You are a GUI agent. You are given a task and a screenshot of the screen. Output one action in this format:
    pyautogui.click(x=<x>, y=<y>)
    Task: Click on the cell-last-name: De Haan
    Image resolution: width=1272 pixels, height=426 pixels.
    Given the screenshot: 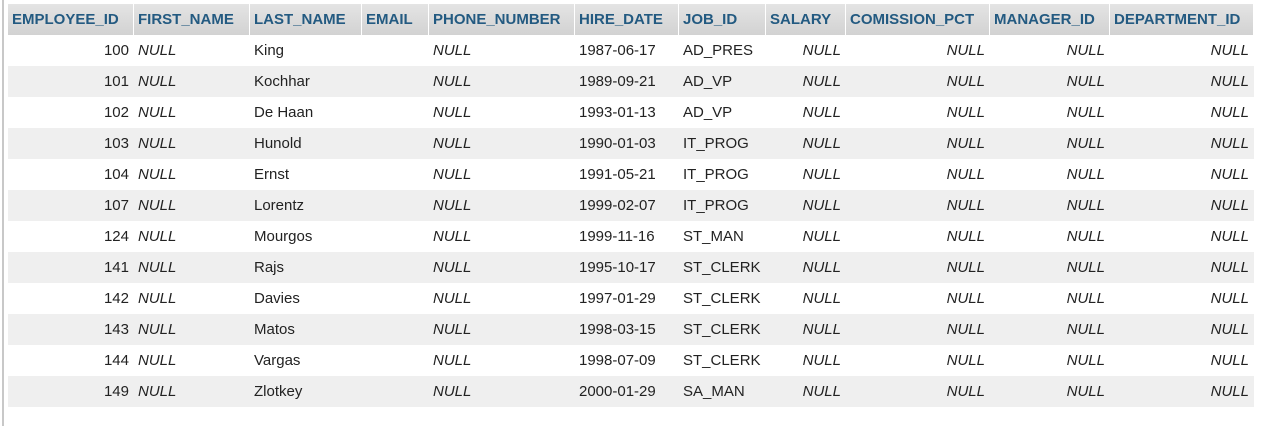 What is the action you would take?
    pyautogui.click(x=306, y=112)
    